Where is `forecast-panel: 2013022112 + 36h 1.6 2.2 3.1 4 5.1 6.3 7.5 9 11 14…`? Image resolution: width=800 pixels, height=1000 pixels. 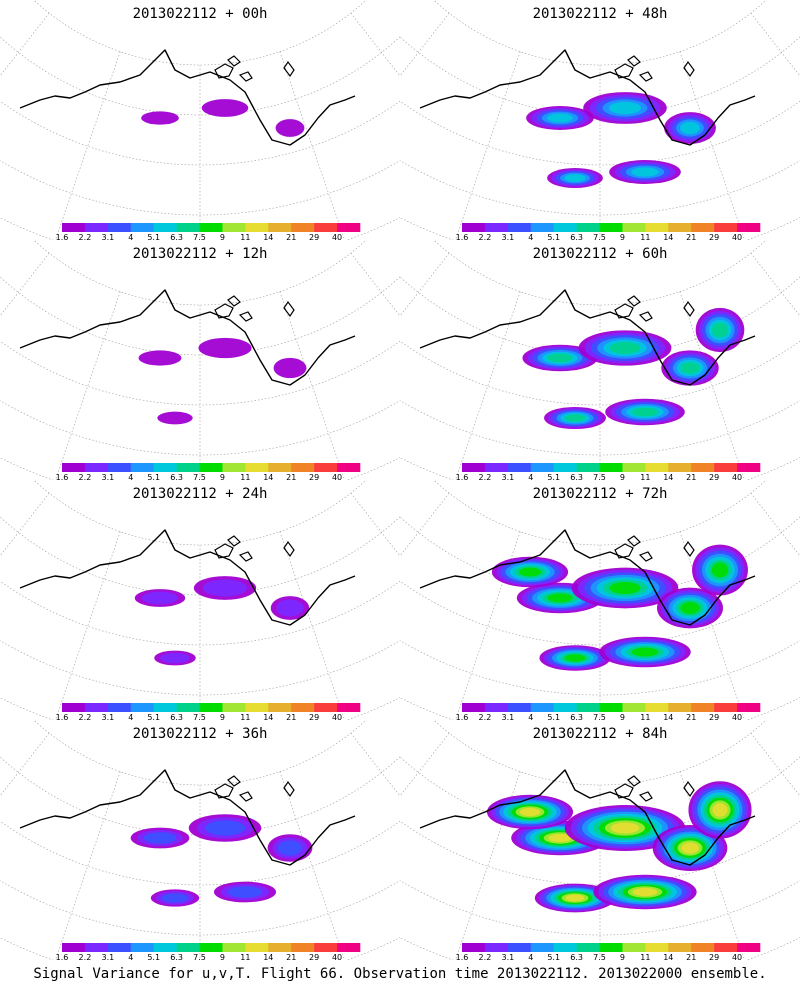
forecast-panel: 2013022112 + 36h 1.6 2.2 3.1 4 5.1 6.3 7.5 9 11 14… is located at coordinates (200, 841).